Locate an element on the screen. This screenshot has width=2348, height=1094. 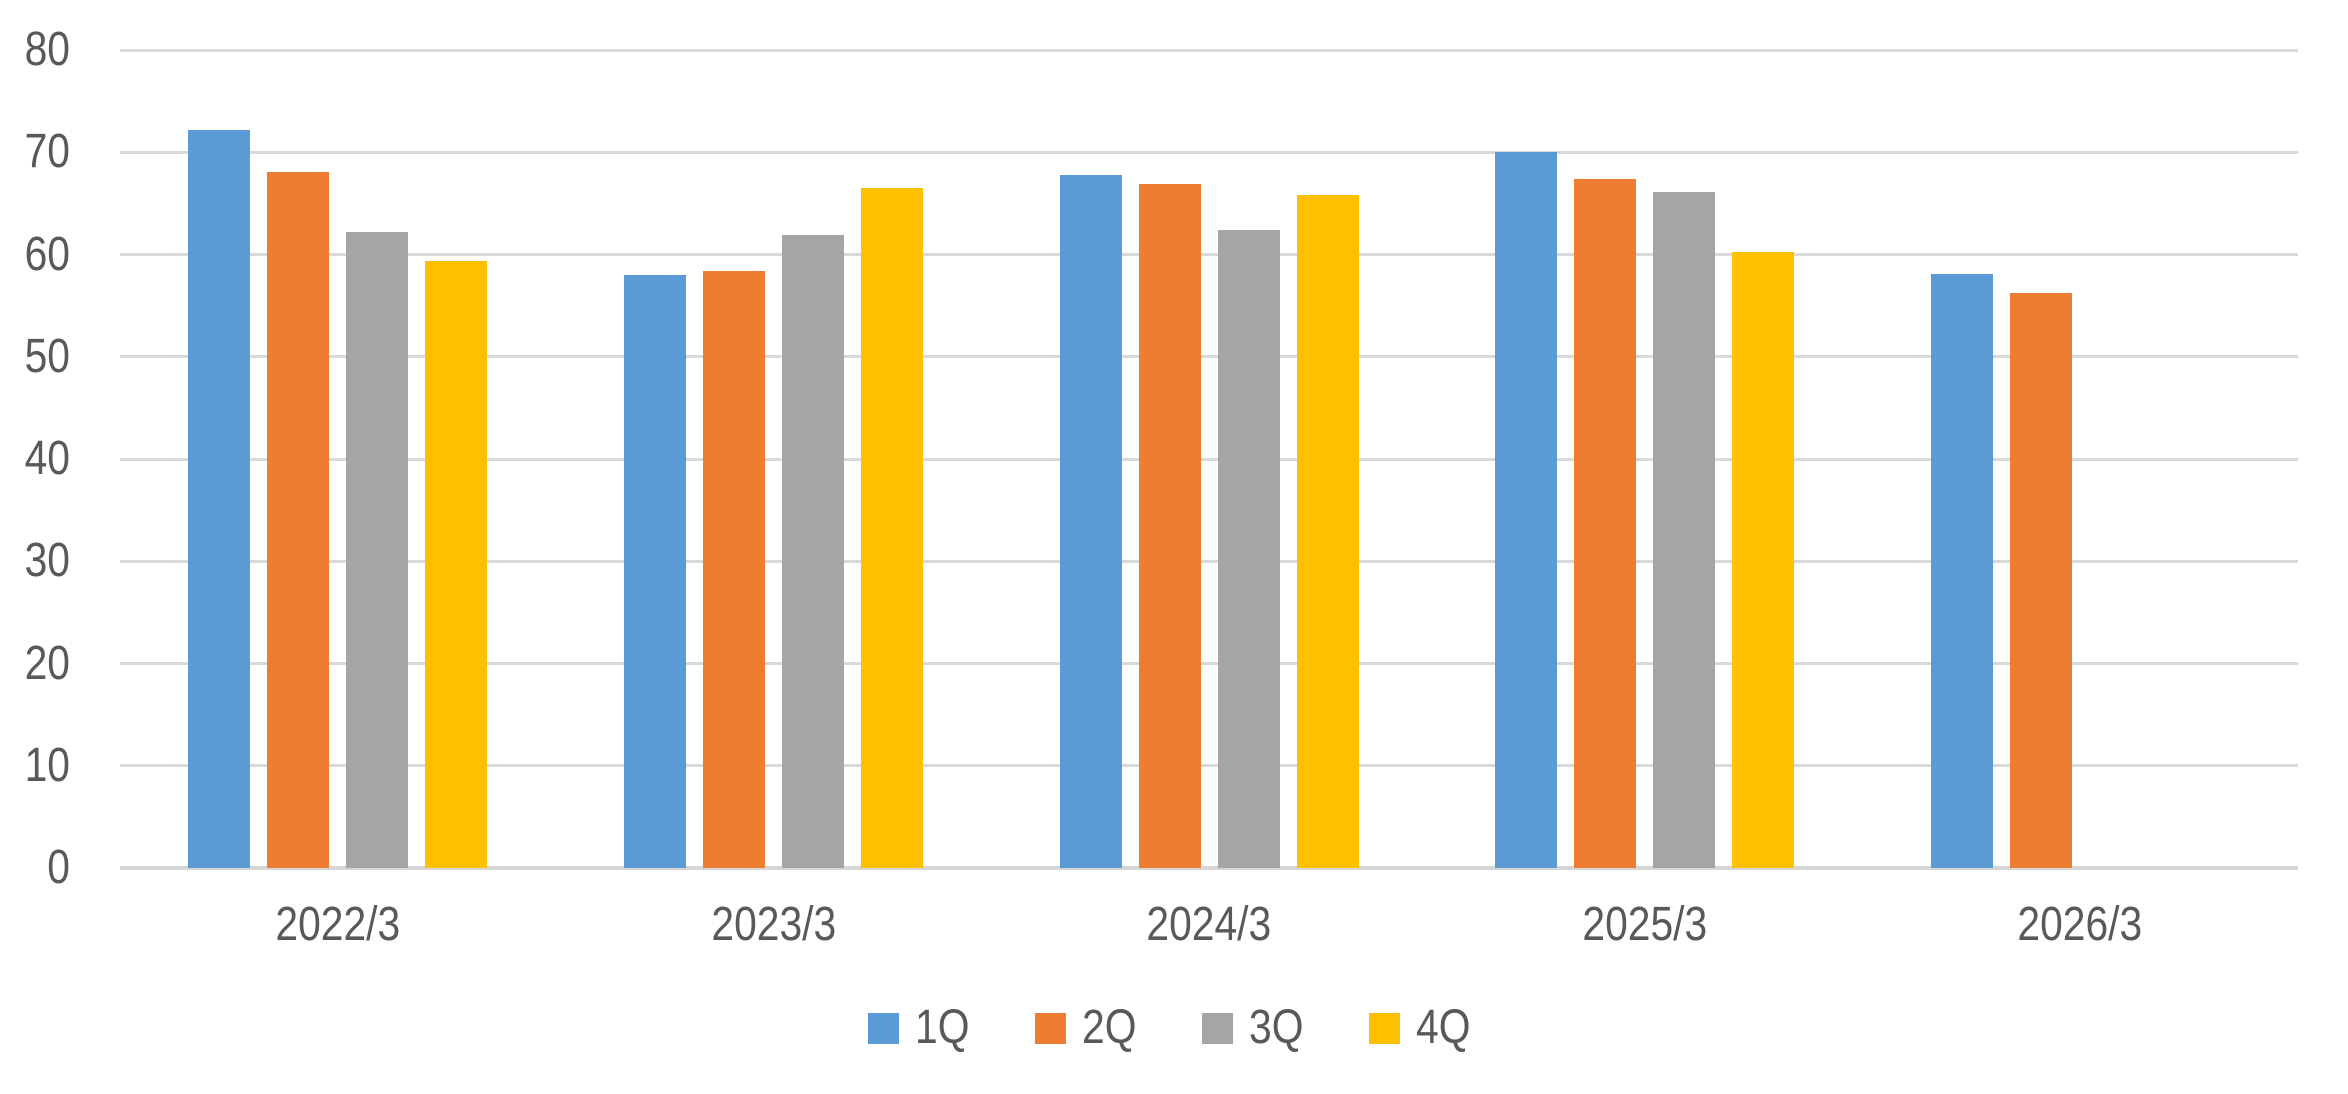
y-axis-tick-label: 10 is located at coordinates (47, 765).